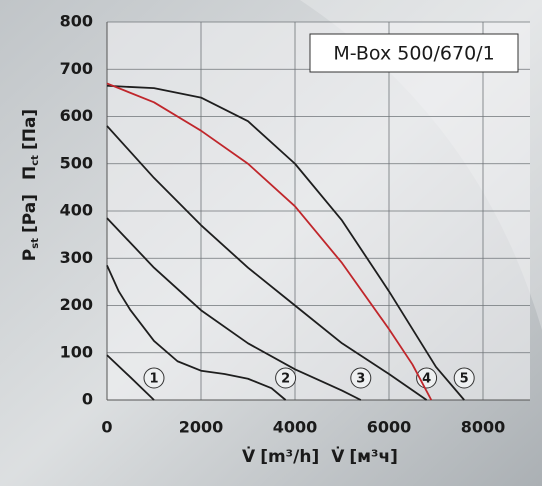 The width and height of the screenshot is (542, 490). I want to click on chart-title: M-Box 500/670/1, so click(413, 54).